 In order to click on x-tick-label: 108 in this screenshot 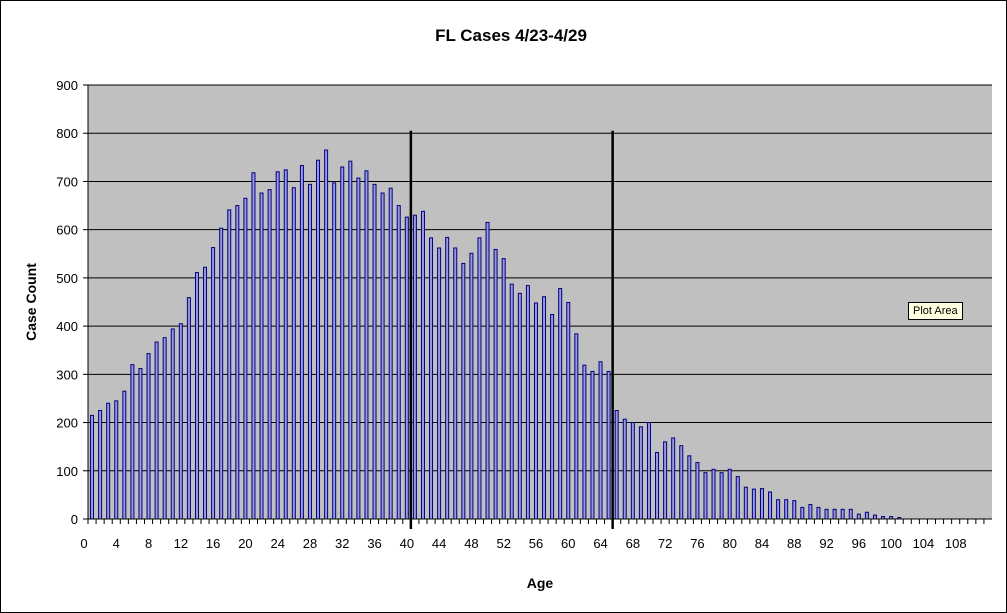, I will do `click(956, 543)`.